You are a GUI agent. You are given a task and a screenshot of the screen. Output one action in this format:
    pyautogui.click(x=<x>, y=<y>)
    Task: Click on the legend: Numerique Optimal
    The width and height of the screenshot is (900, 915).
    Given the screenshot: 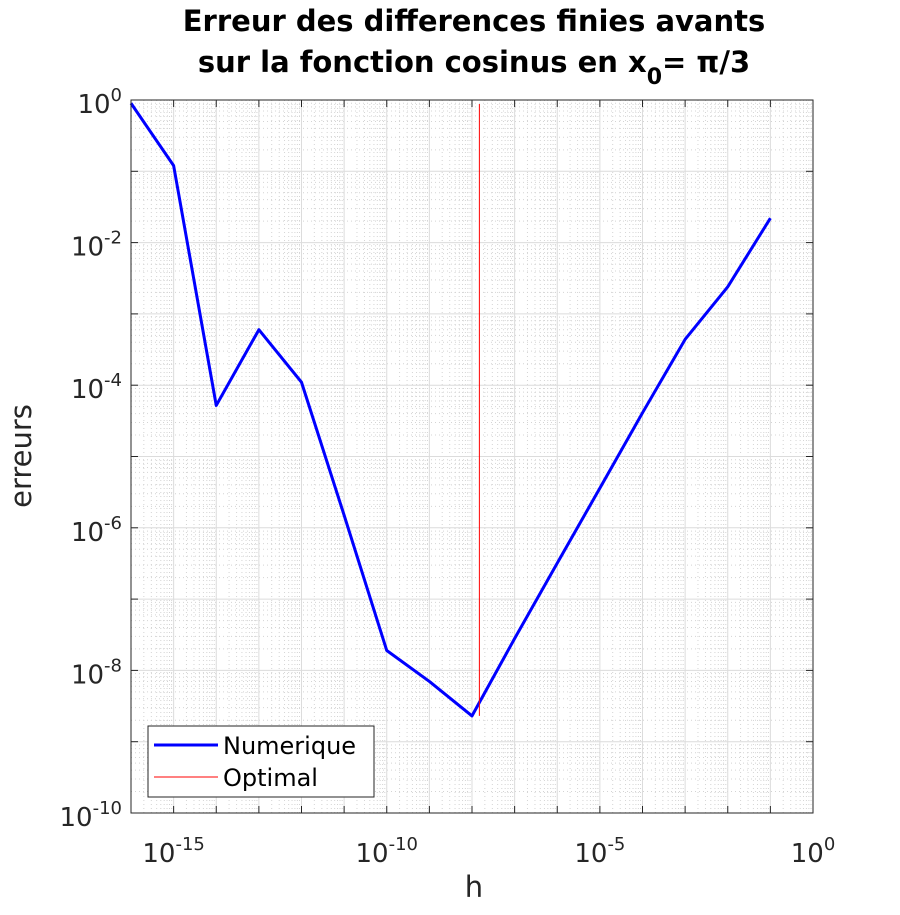 What is the action you would take?
    pyautogui.click(x=261, y=761)
    